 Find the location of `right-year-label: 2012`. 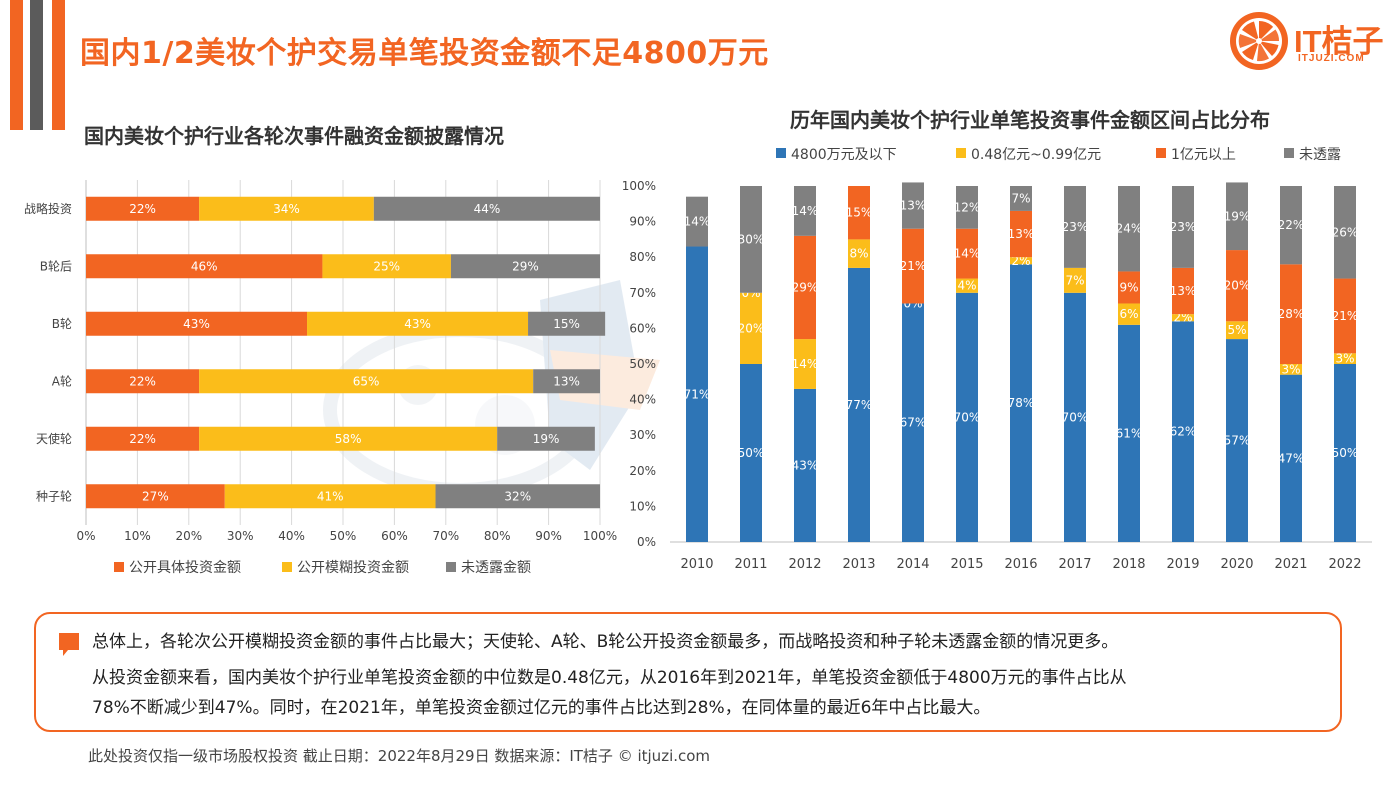

right-year-label: 2012 is located at coordinates (804, 564).